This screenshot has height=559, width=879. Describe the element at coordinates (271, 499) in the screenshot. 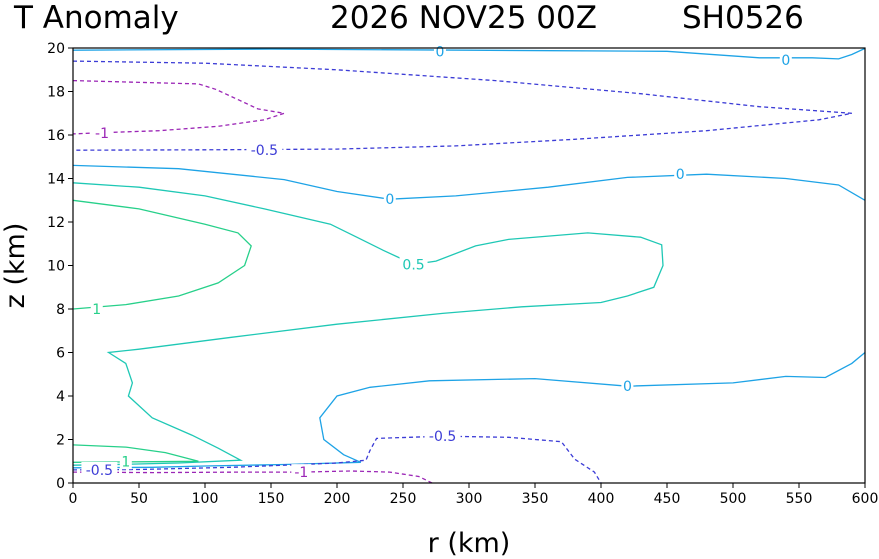

I see `x-tick-label: 150` at that location.